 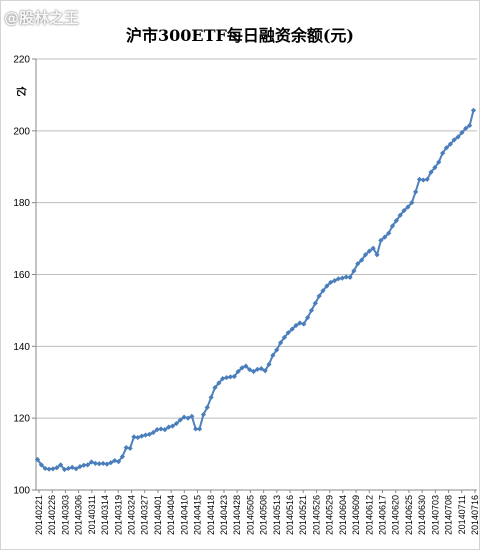 What do you see at coordinates (171, 515) in the screenshot?
I see `x-tick-label: 20140404` at bounding box center [171, 515].